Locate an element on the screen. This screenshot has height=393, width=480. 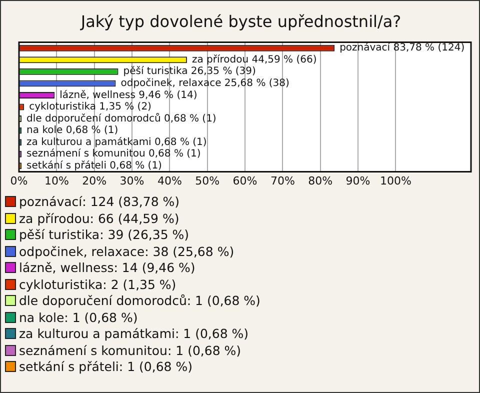
data-label: pěší turistika 26,35 % (39) is located at coordinates (189, 72).